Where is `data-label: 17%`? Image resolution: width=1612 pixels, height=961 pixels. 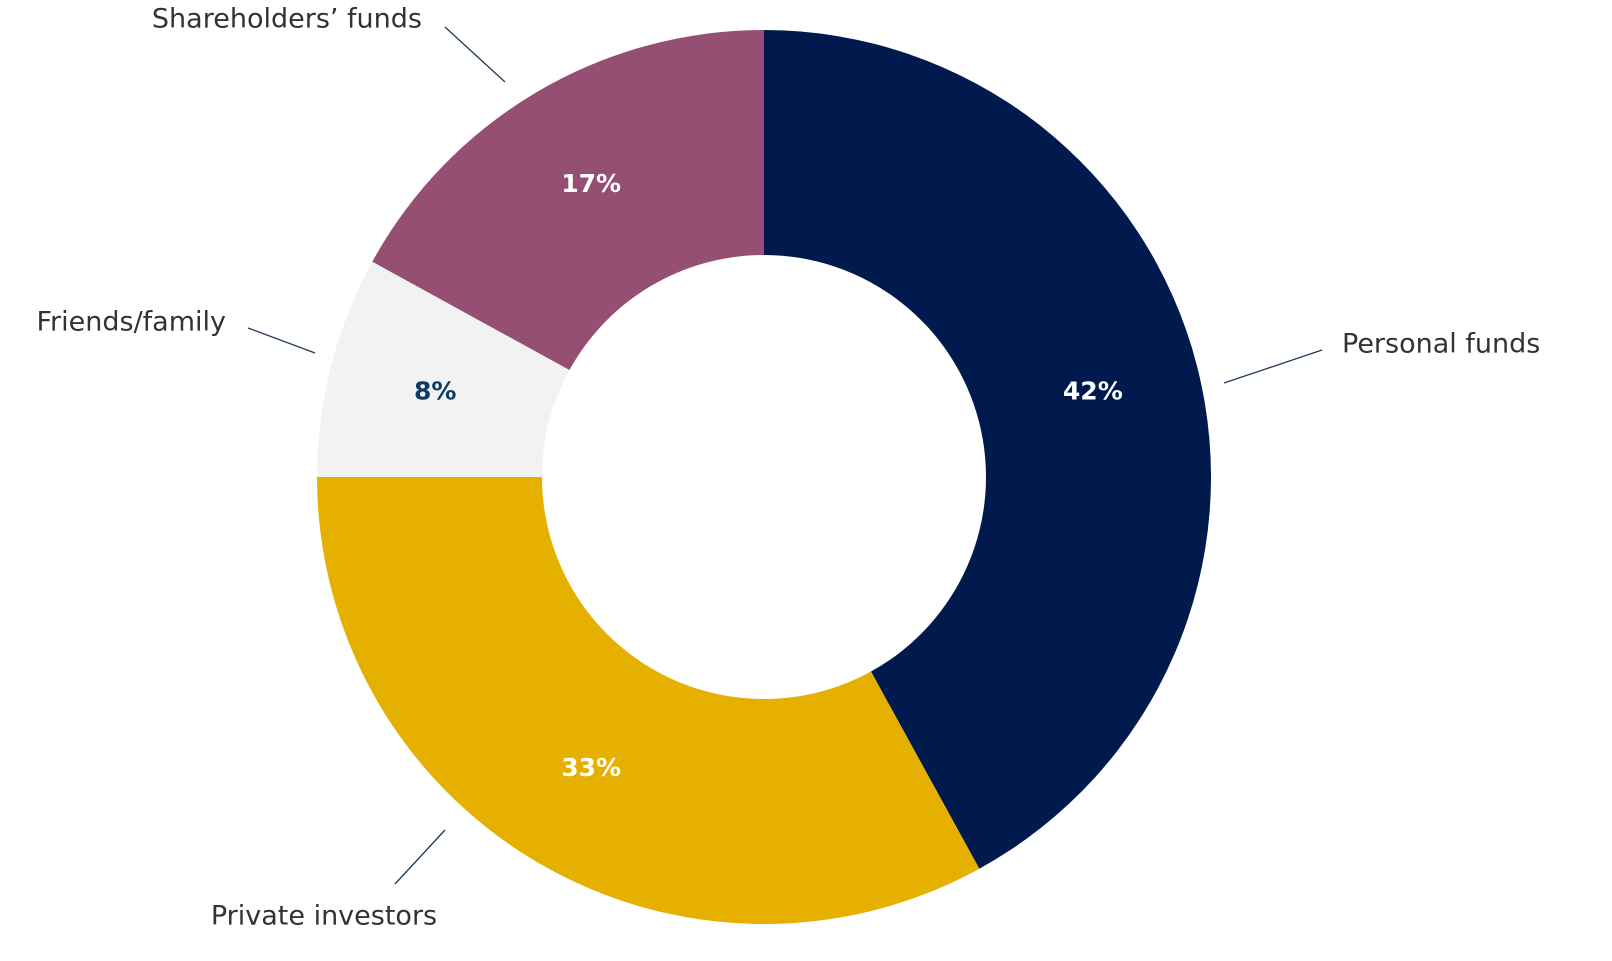 data-label: 17% is located at coordinates (591, 183).